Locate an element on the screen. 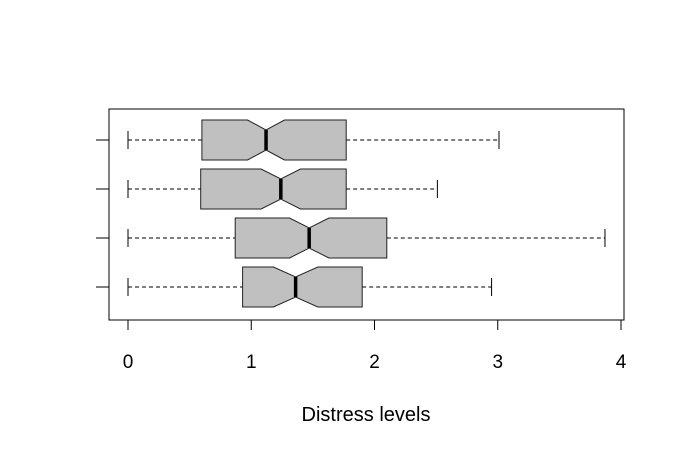  x-tick-label: 3 is located at coordinates (497, 362).